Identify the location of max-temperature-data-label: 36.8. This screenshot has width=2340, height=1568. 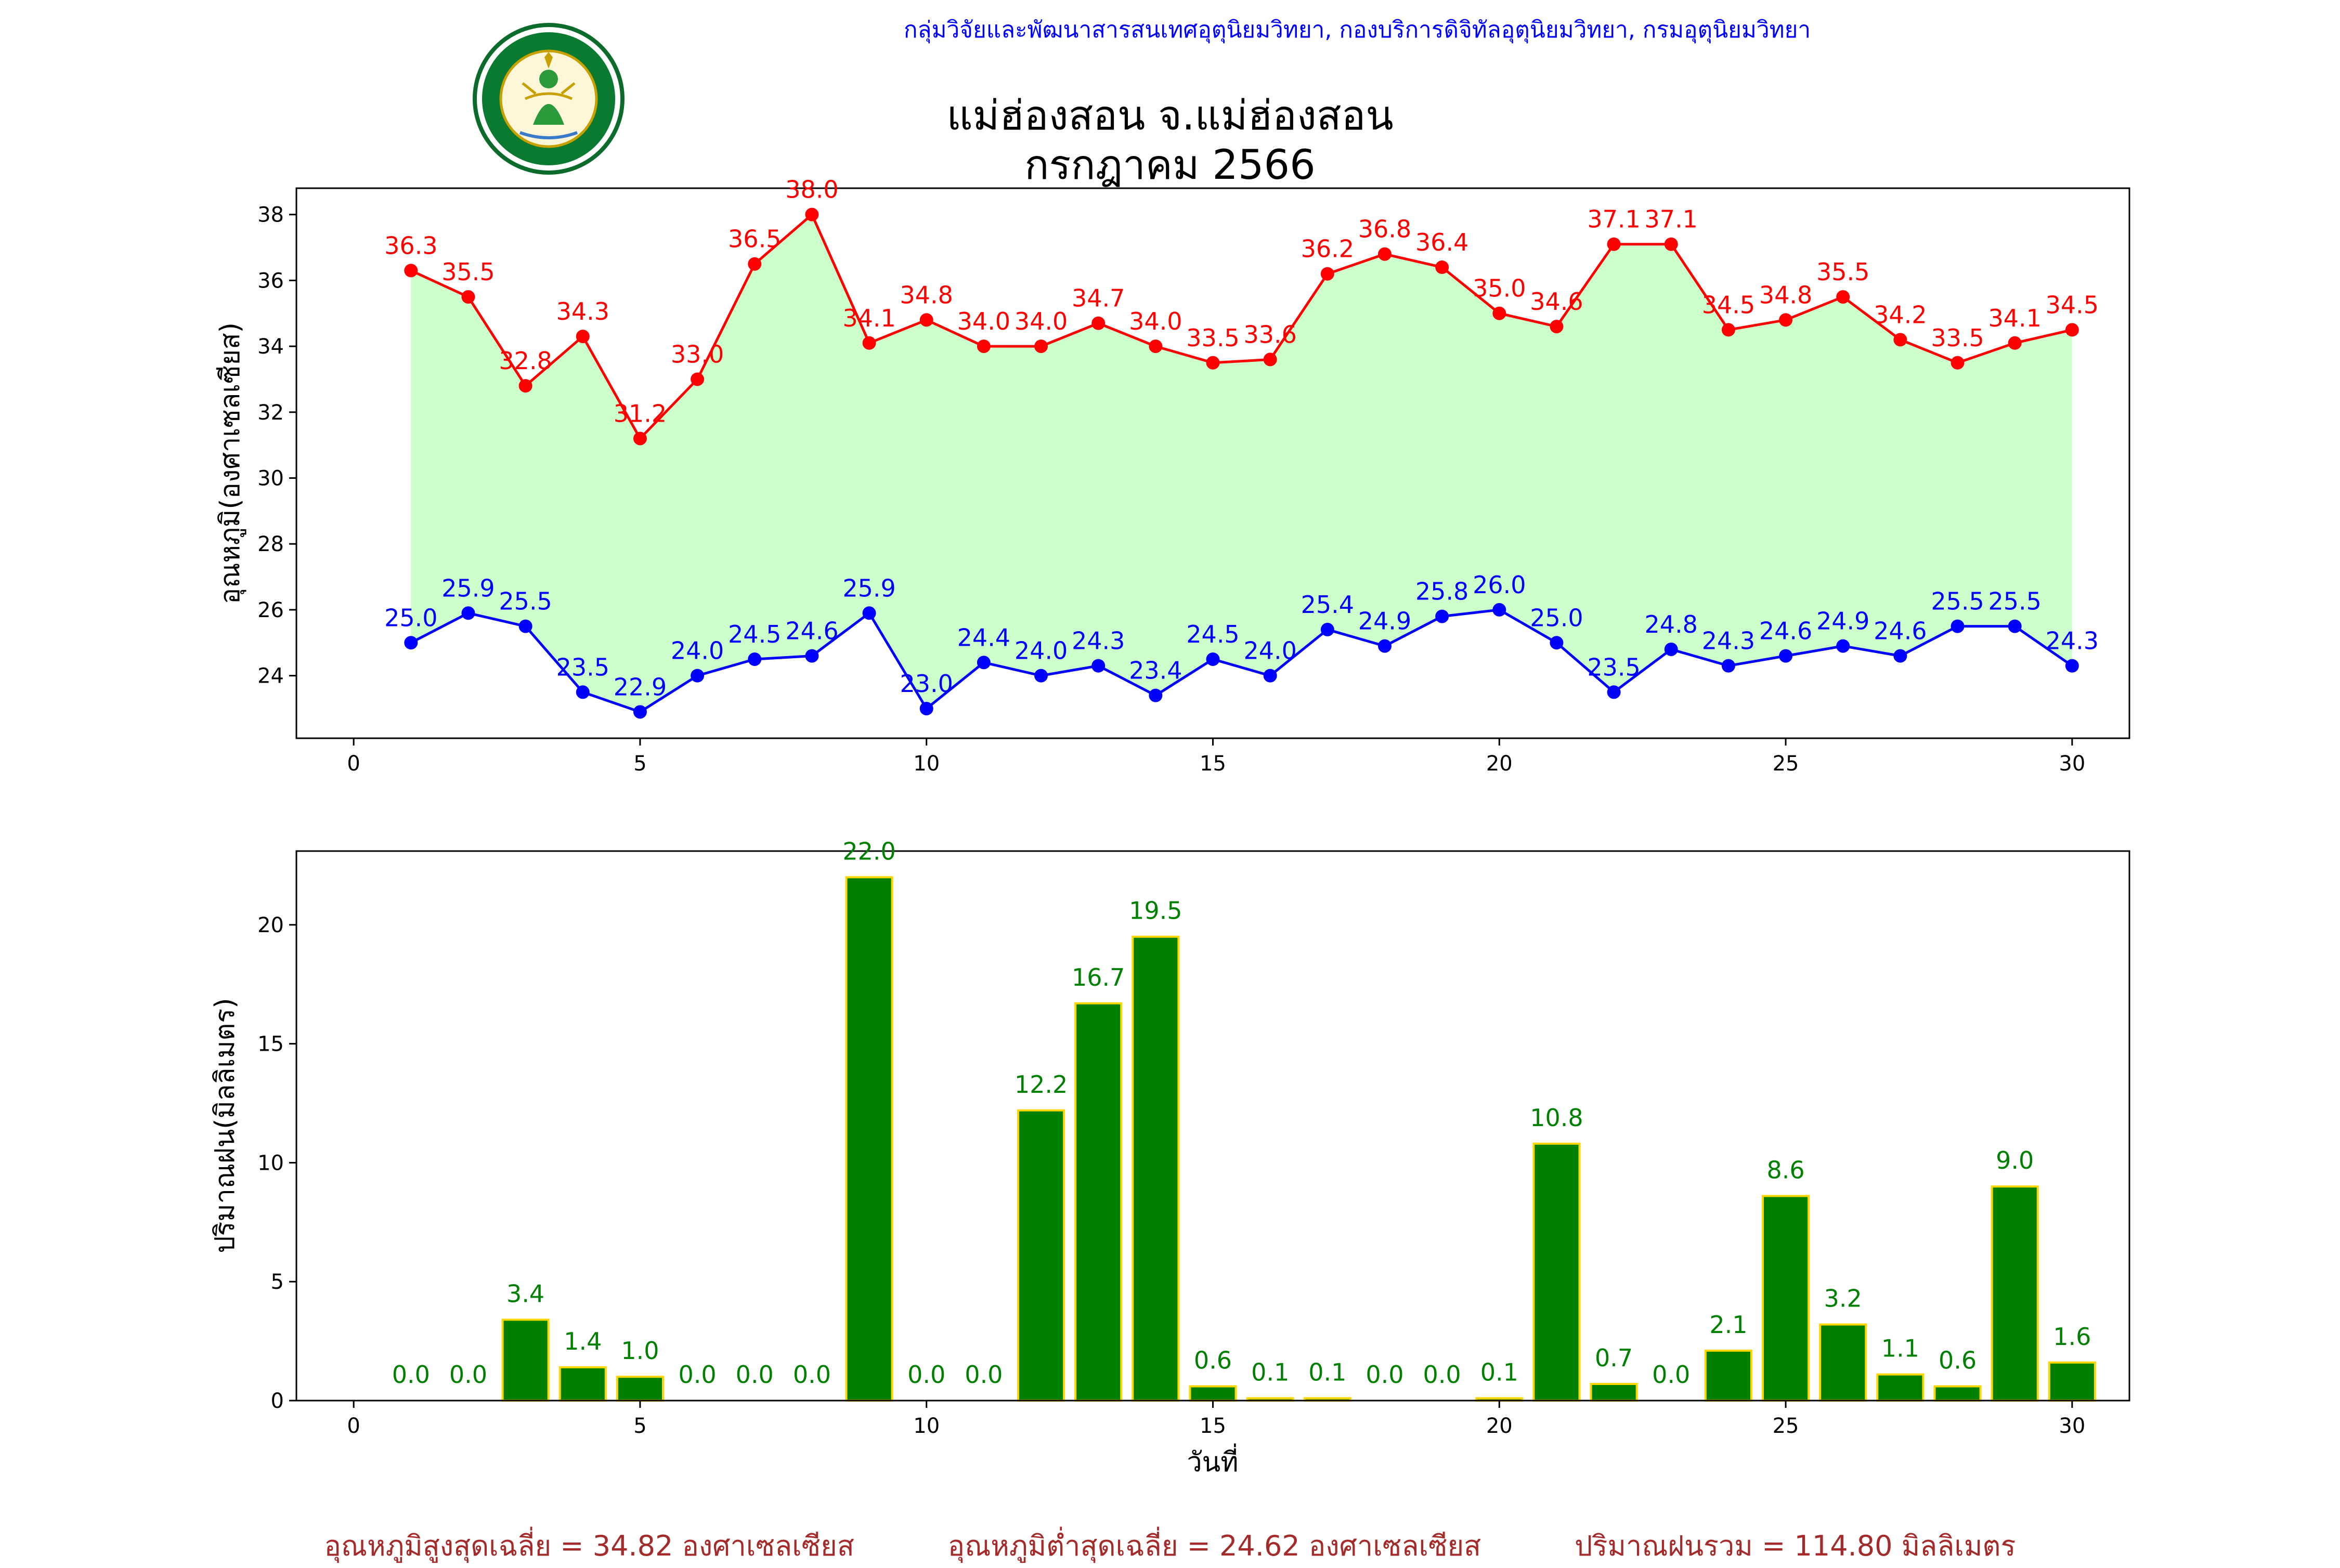
(1384, 229).